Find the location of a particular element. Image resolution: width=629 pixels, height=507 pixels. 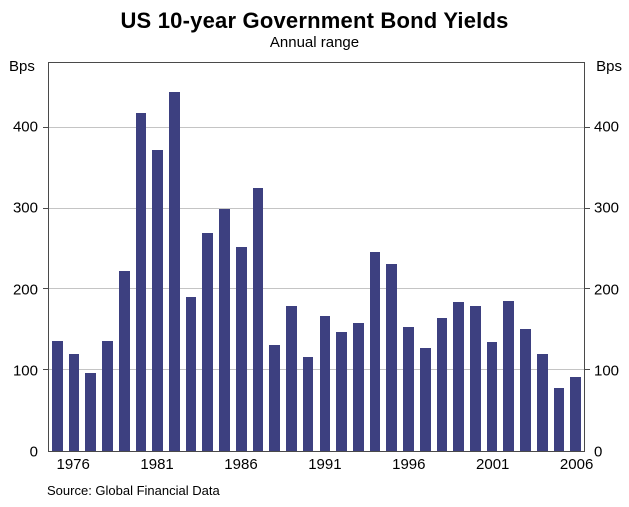

bar-1988 is located at coordinates (275, 398).